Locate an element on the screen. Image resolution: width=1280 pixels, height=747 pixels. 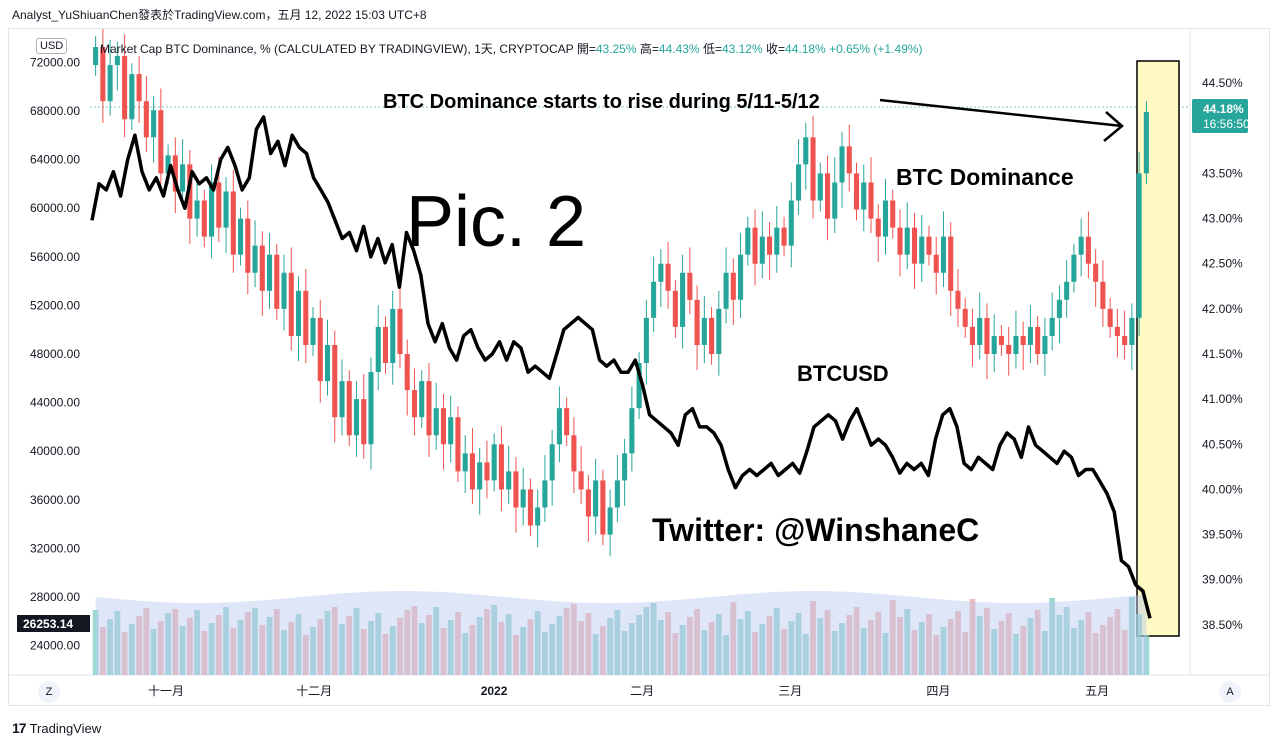
footer: 17 TradingView is located at coordinates (56, 728).